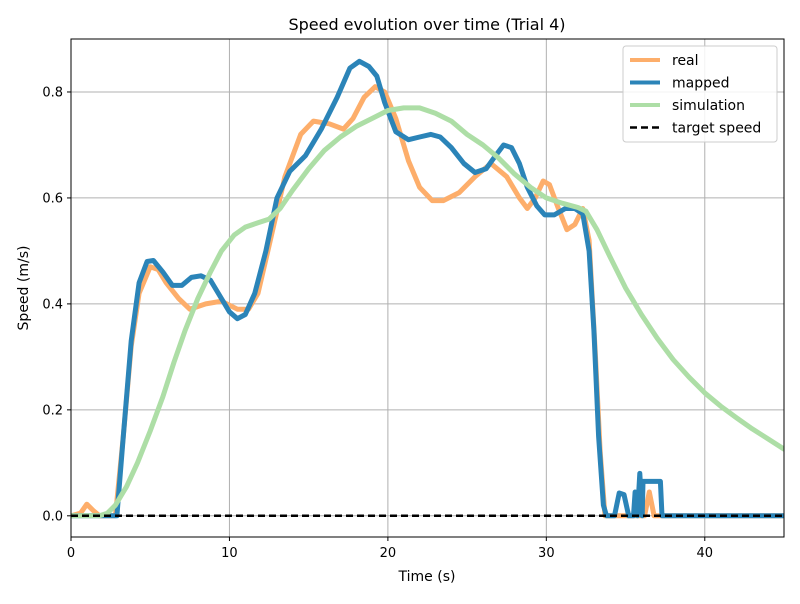 Image resolution: width=800 pixels, height=604 pixels. What do you see at coordinates (426, 24) in the screenshot?
I see `chart-title: Speed evolution over time (Trial 4)` at bounding box center [426, 24].